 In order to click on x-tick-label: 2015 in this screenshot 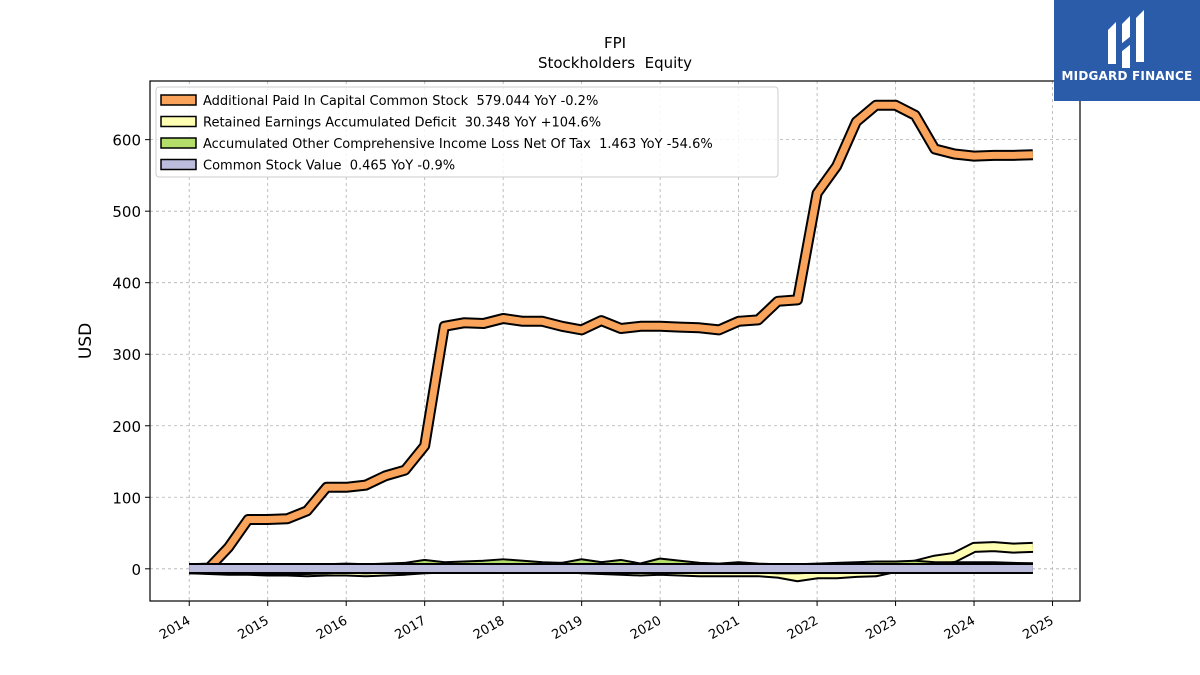, I will do `click(254, 628)`.